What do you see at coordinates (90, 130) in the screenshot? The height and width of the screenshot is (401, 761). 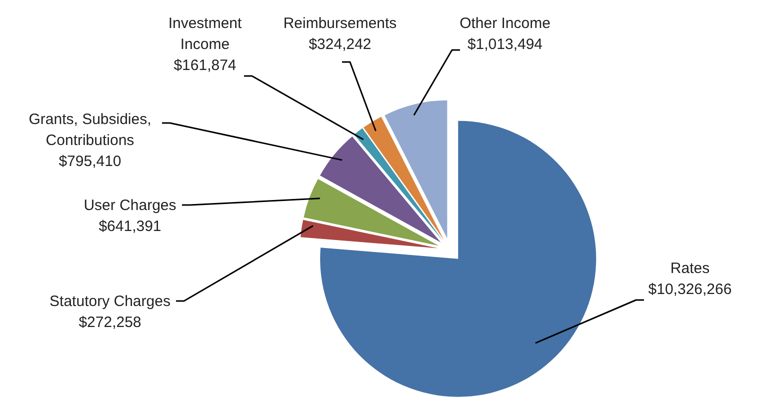 I see `slice-label: Grants, Subsidies, Contributions` at bounding box center [90, 130].